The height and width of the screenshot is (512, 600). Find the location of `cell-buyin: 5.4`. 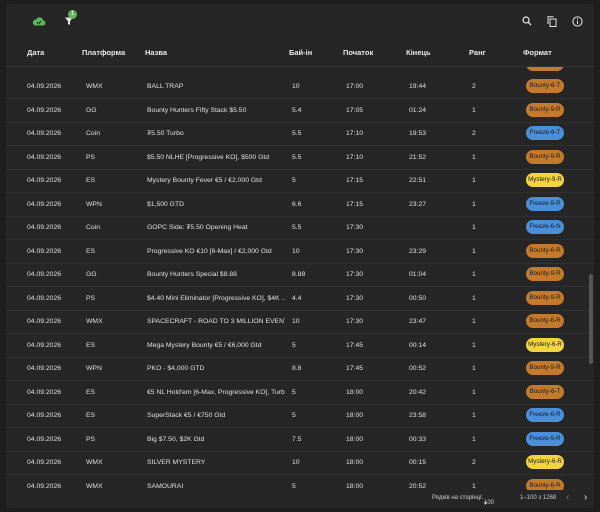

cell-buyin: 5.4 is located at coordinates (297, 110).